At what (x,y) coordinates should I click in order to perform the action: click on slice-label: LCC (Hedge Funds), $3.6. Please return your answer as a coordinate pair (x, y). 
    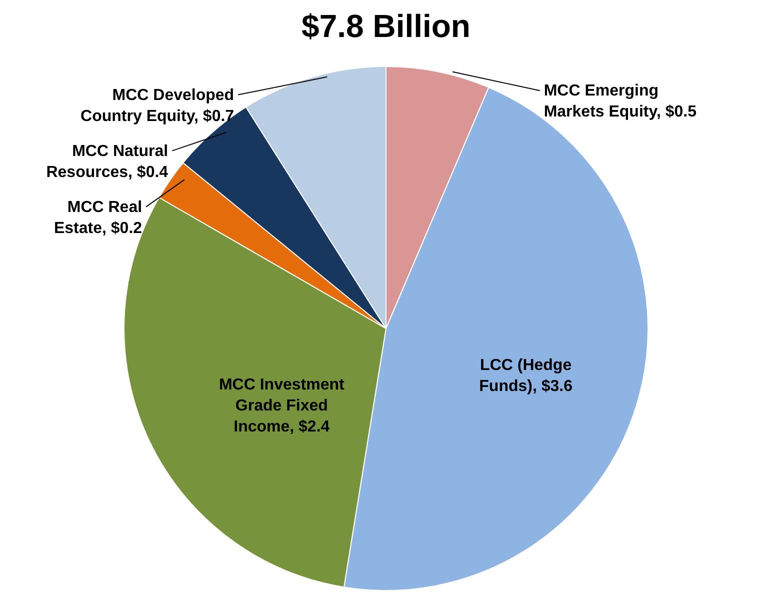
    Looking at the image, I should click on (526, 375).